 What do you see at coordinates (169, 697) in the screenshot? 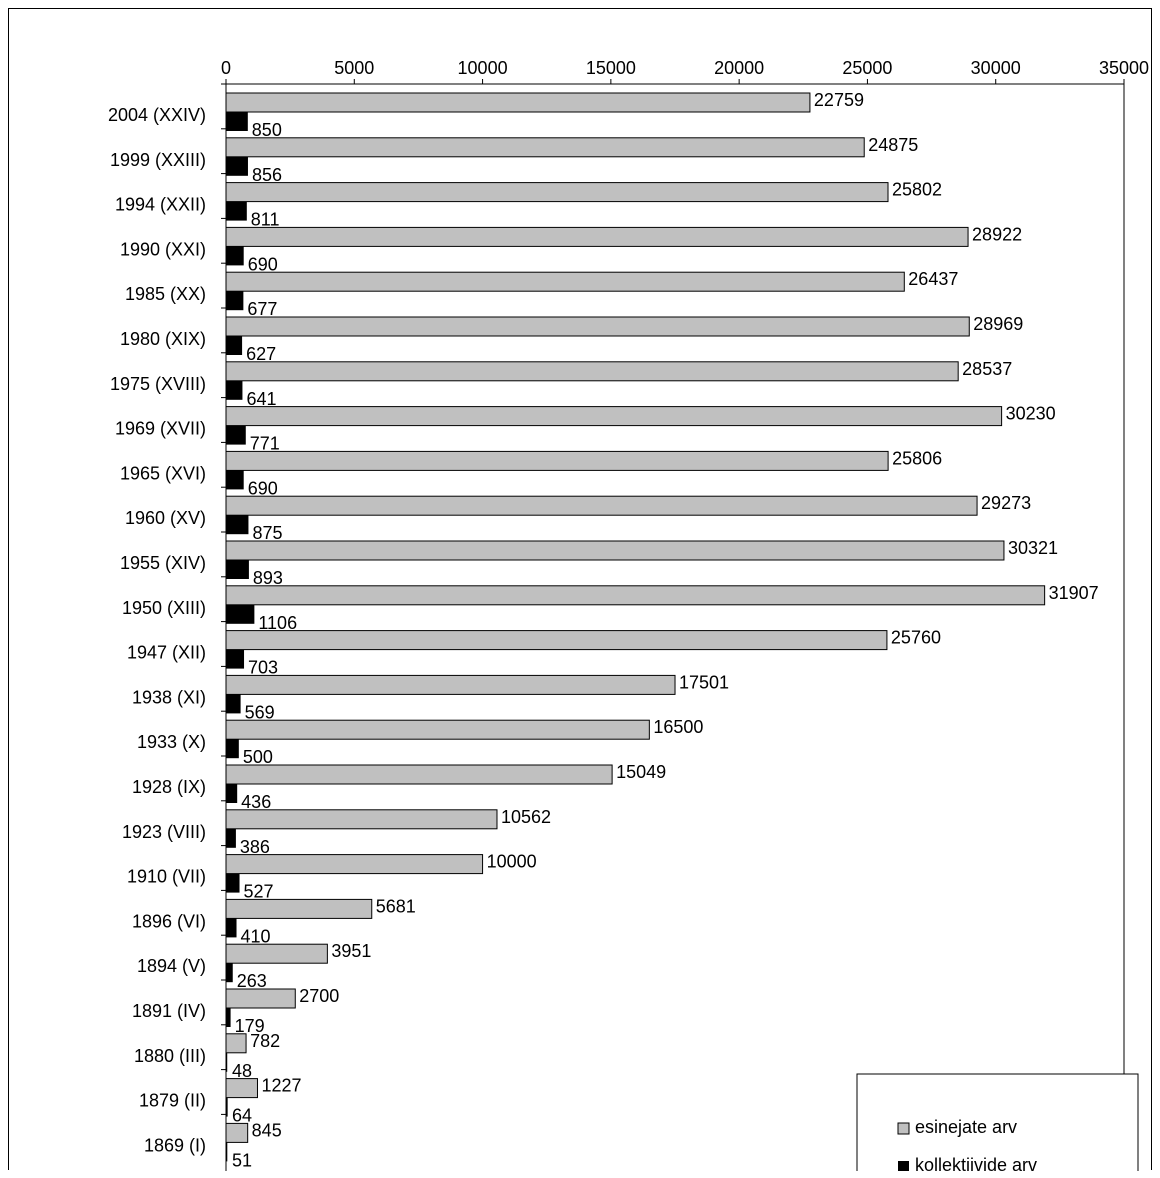
I see `category-label: 1938 (XI)` at bounding box center [169, 697].